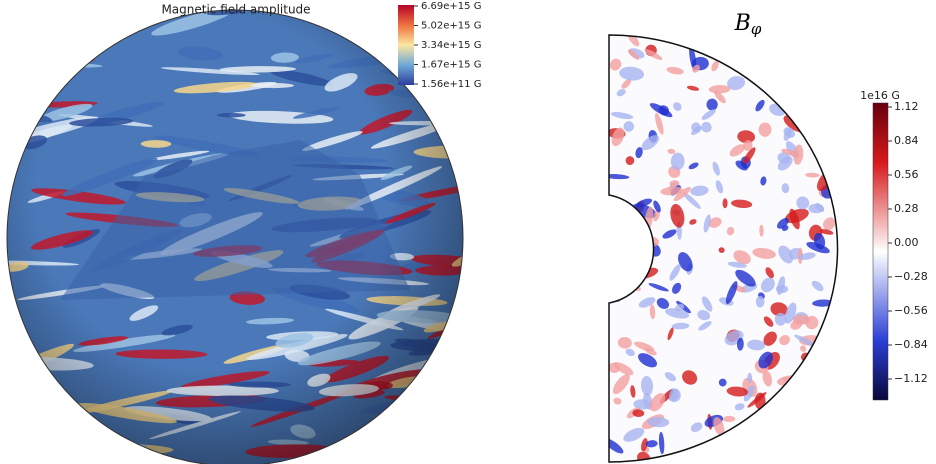 This screenshot has height=464, width=936. Describe the element at coordinates (911, 310) in the screenshot. I see `colorbar-tick-label: −0.56` at that location.